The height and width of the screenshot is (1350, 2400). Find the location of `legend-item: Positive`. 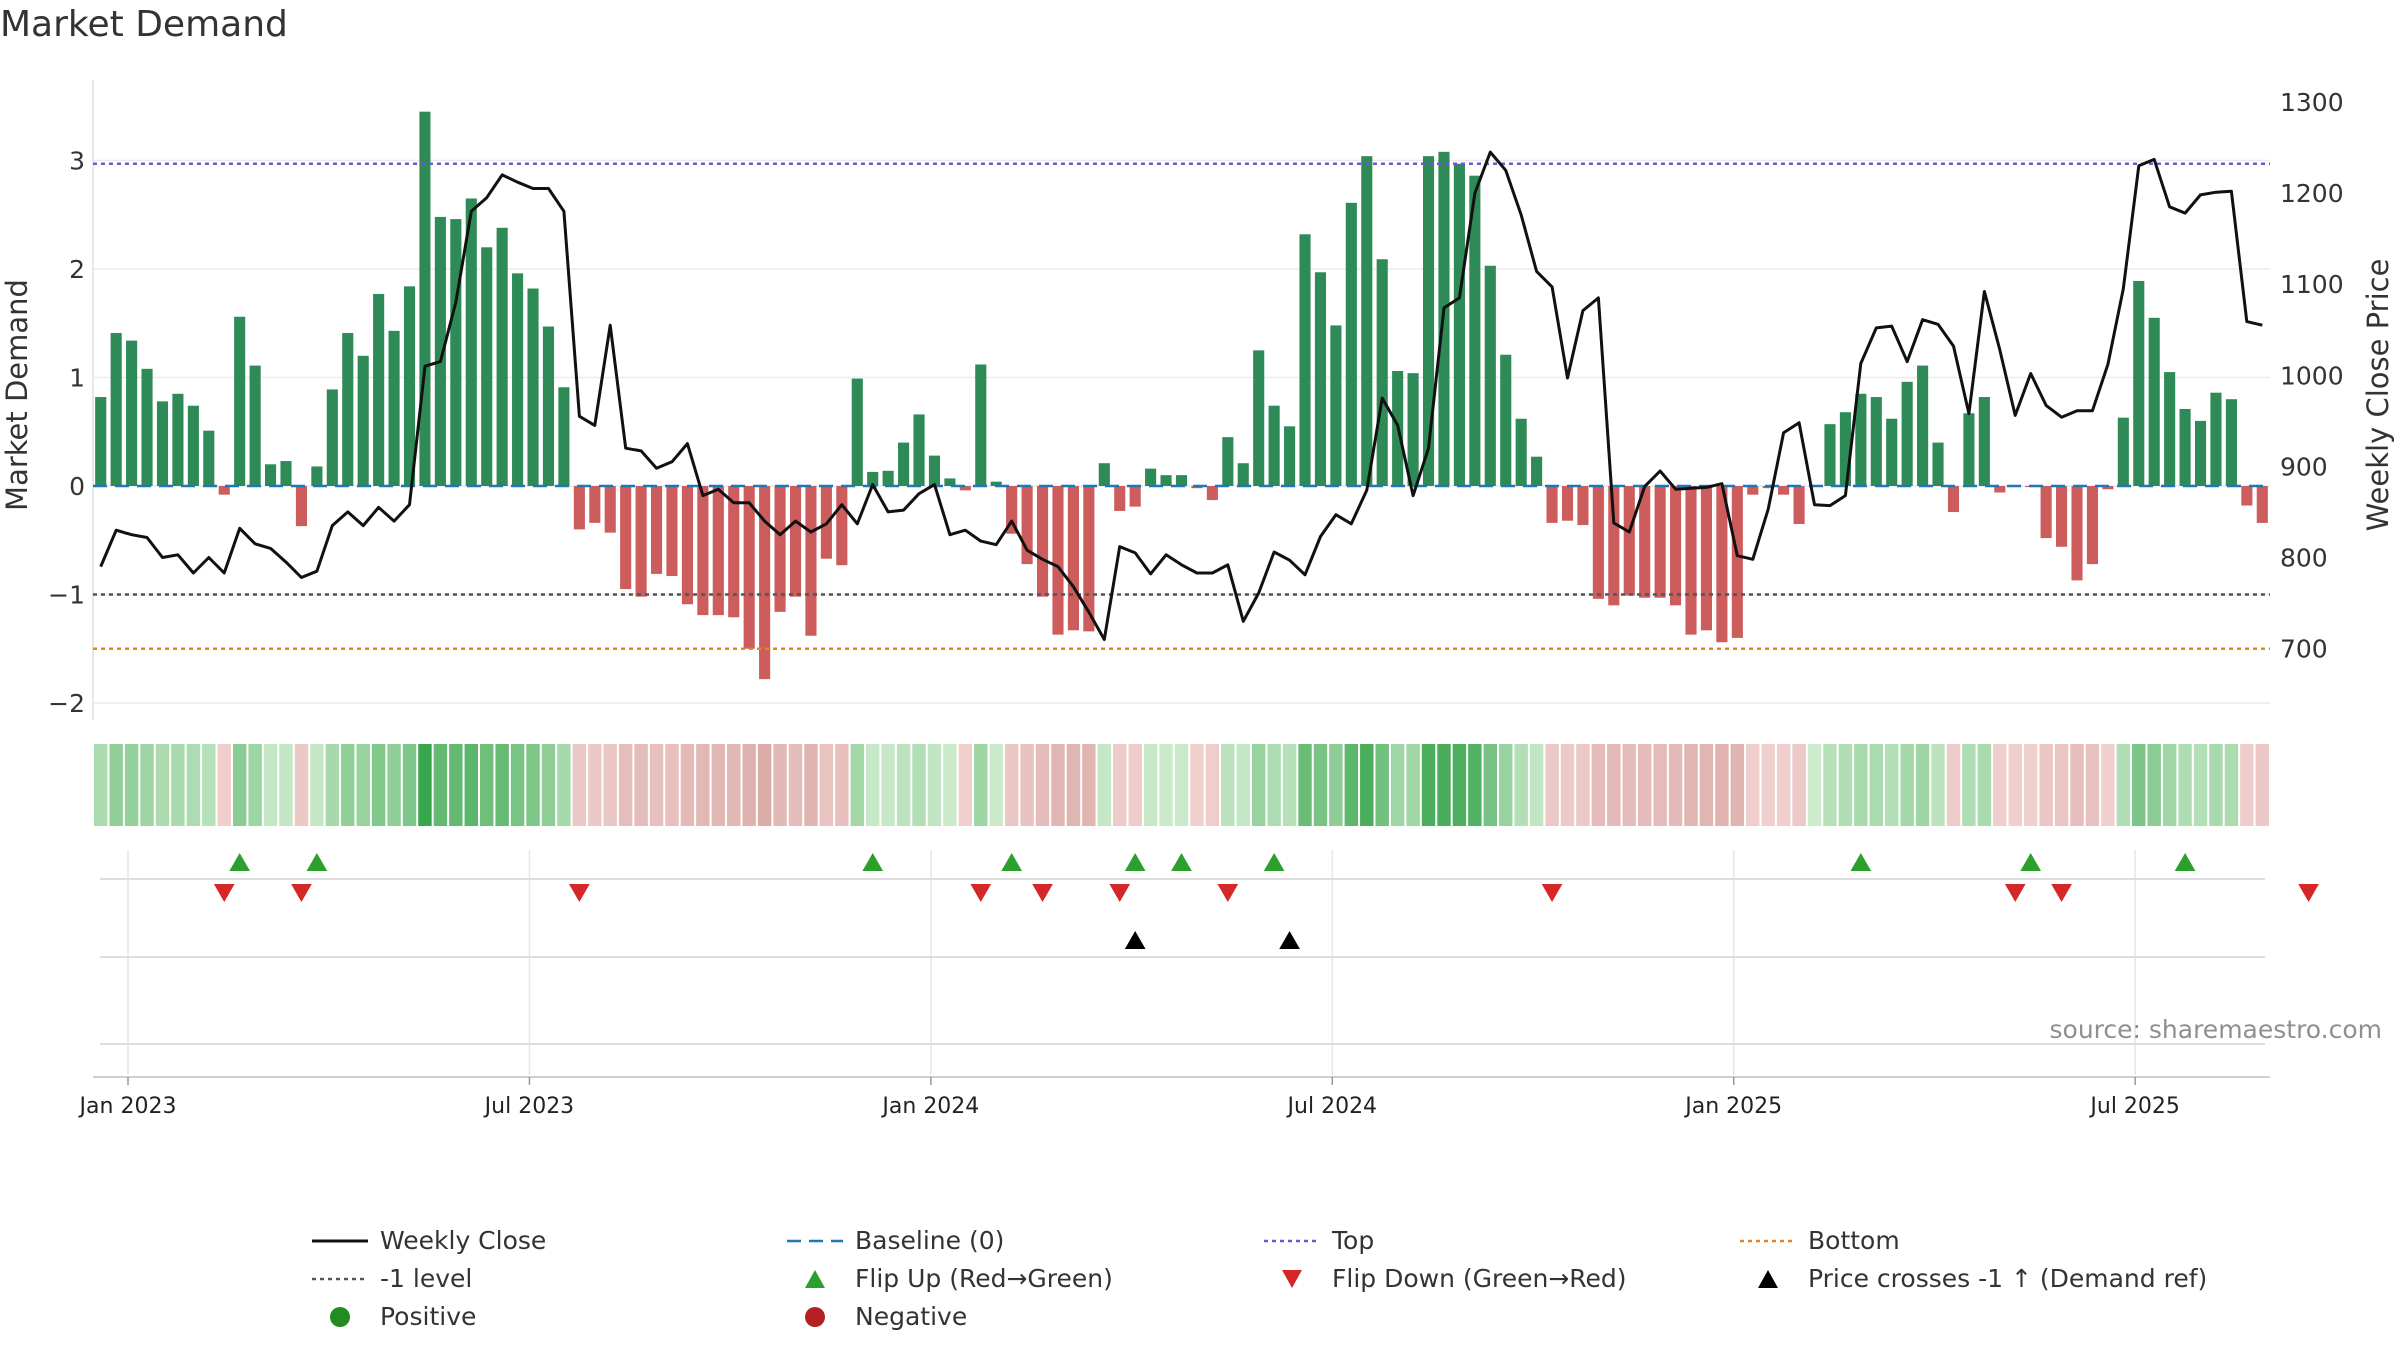

legend-item: Positive is located at coordinates (393, 1316).